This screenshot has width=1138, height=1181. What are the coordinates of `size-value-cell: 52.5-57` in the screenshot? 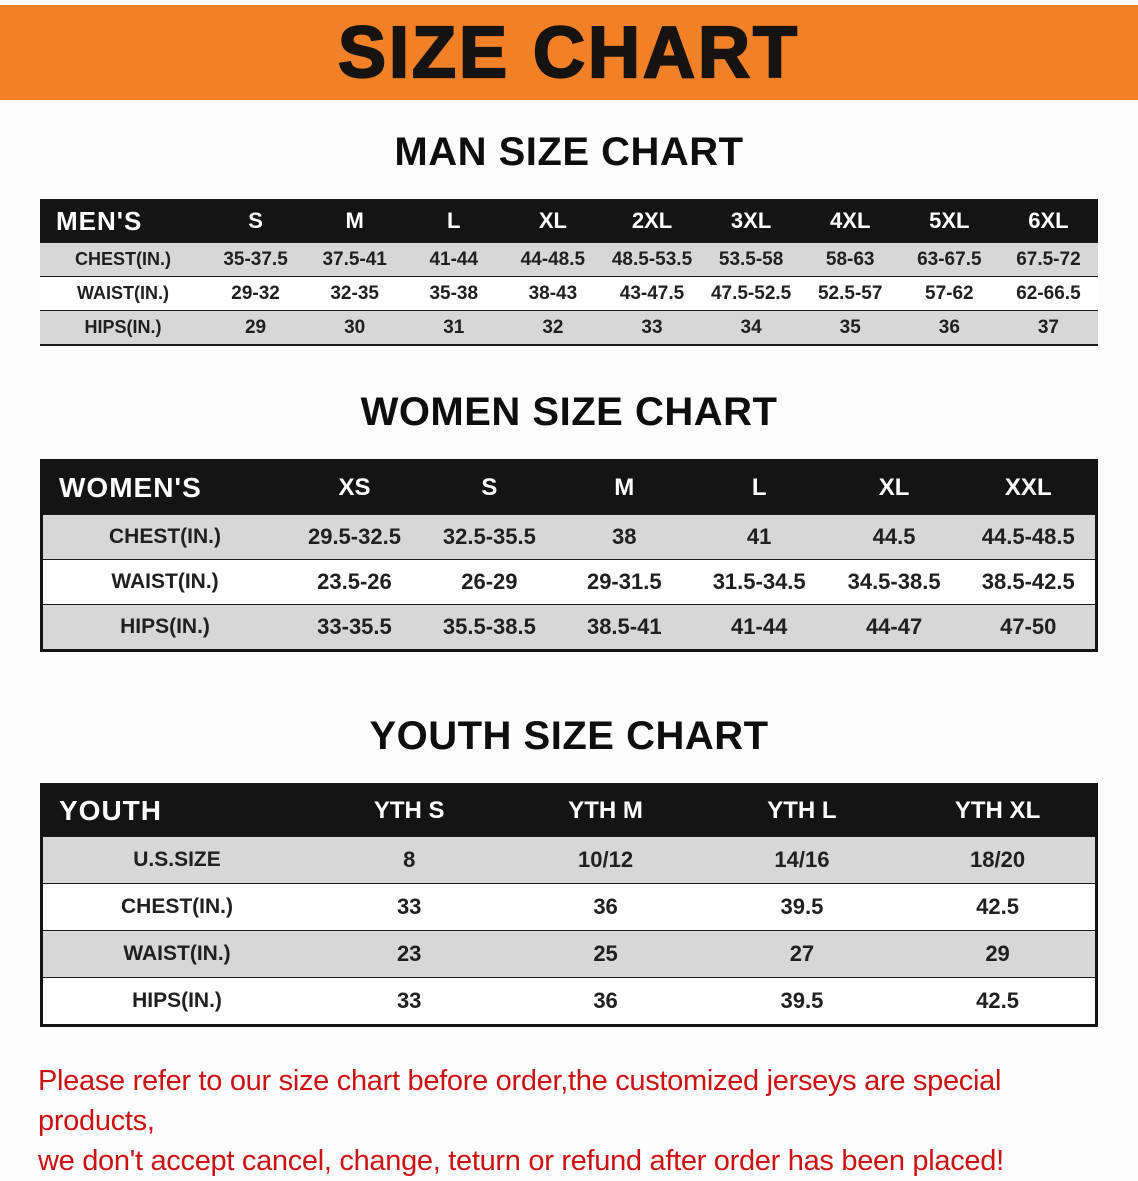 It's located at (850, 293).